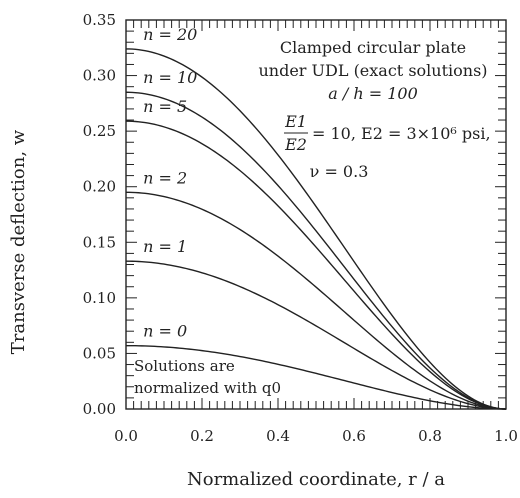 The width and height of the screenshot is (520, 498). I want to click on y-tick-label: 0.00, so click(99, 409).